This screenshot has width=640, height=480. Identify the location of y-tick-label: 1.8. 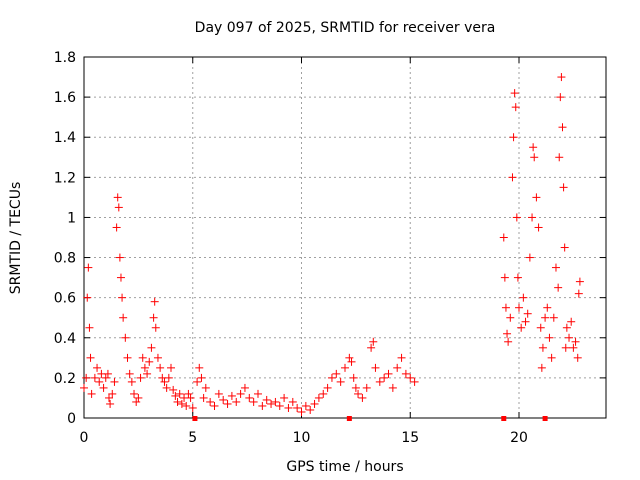
(65, 58).